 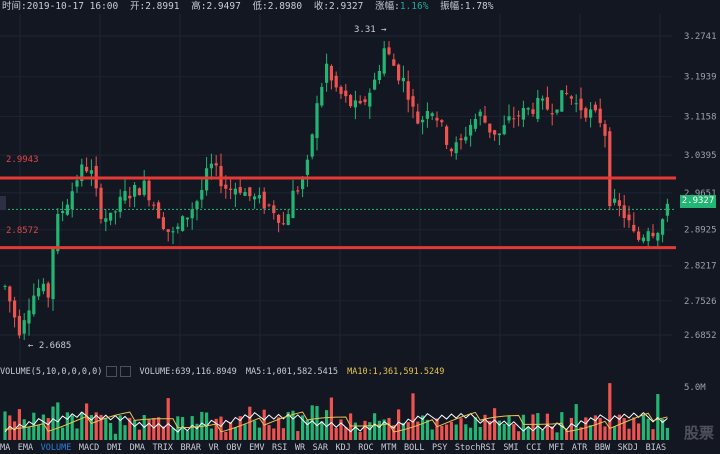 I want to click on tab-wr: WR, so click(x=300, y=448).